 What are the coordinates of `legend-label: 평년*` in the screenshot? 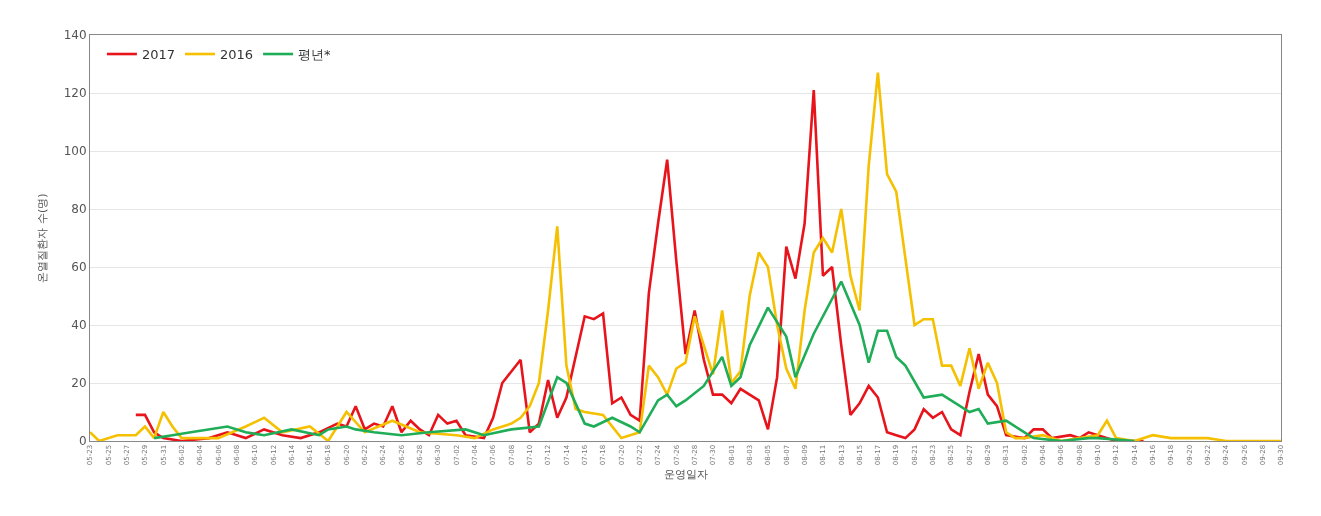 It's located at (315, 55).